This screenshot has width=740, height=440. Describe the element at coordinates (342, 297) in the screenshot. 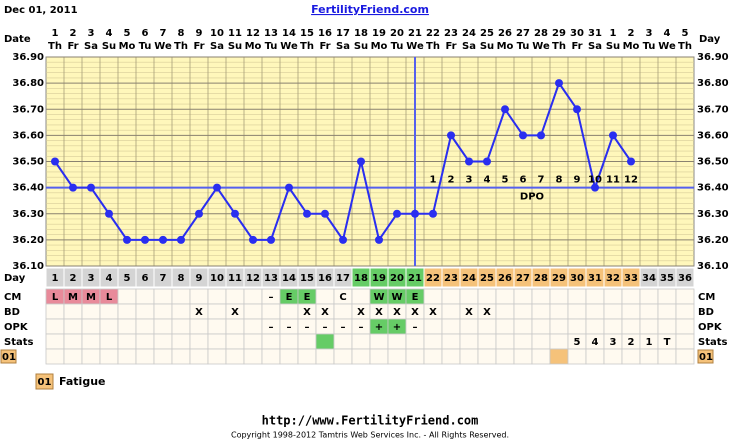

I see `row-cell-text: C` at that location.